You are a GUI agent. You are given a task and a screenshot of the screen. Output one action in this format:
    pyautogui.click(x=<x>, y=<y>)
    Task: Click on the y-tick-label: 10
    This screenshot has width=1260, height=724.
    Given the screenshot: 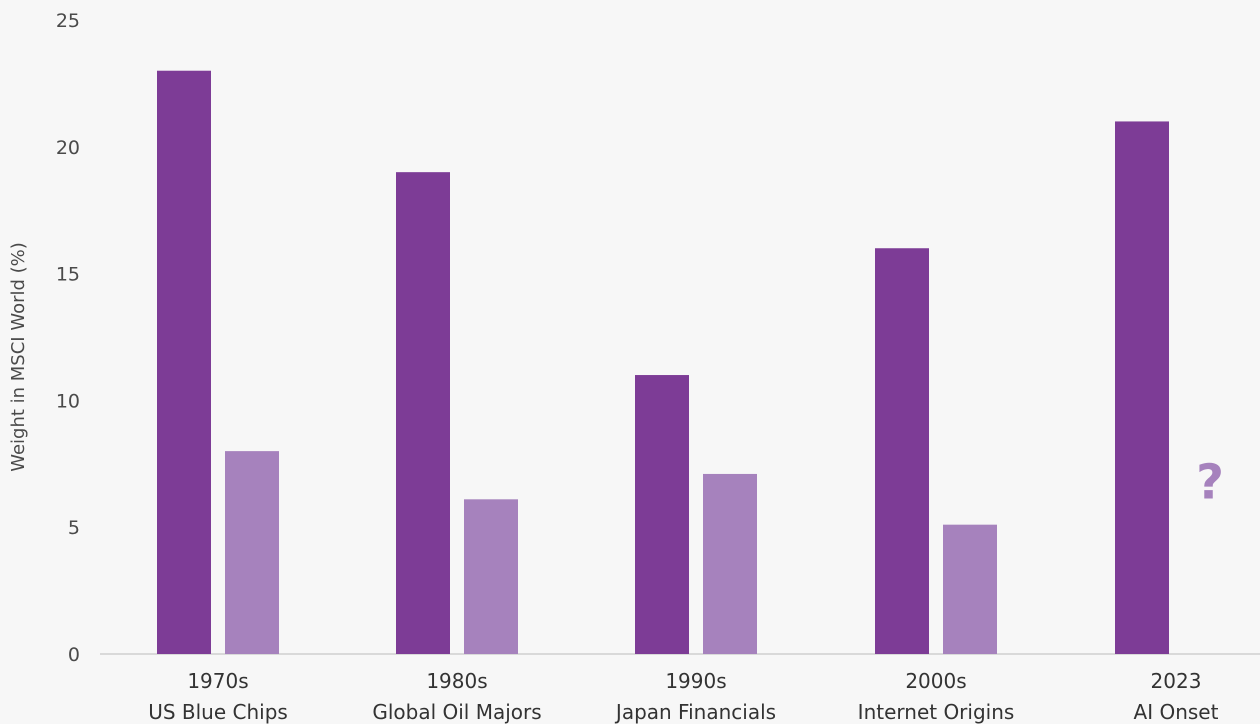 What is the action you would take?
    pyautogui.click(x=68, y=401)
    